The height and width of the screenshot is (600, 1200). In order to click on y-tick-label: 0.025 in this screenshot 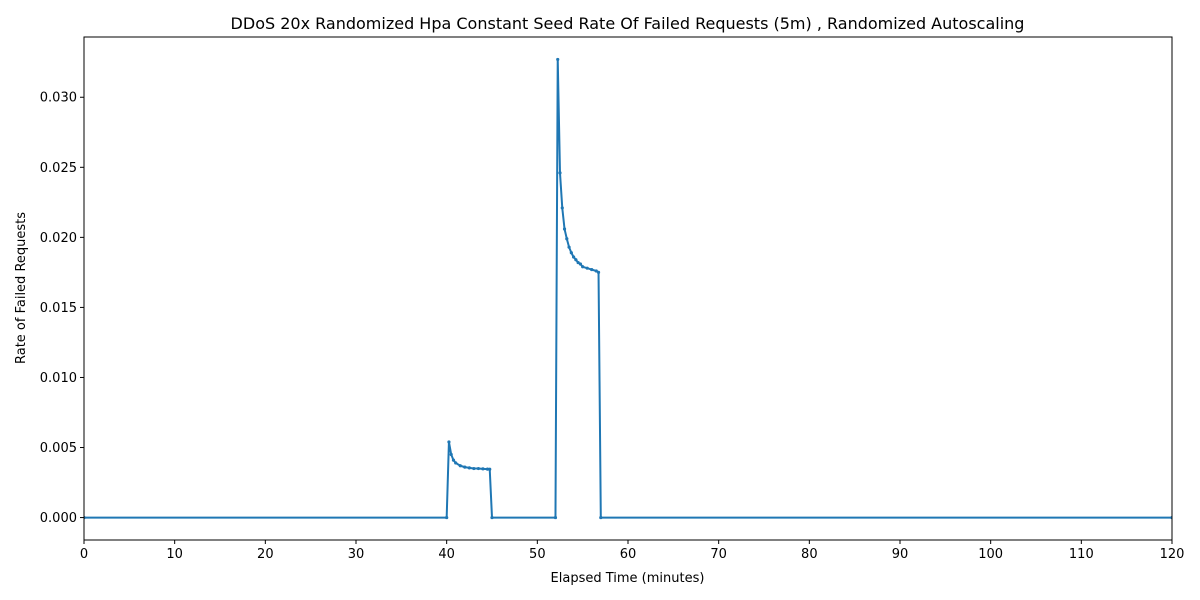, I will do `click(58, 168)`.